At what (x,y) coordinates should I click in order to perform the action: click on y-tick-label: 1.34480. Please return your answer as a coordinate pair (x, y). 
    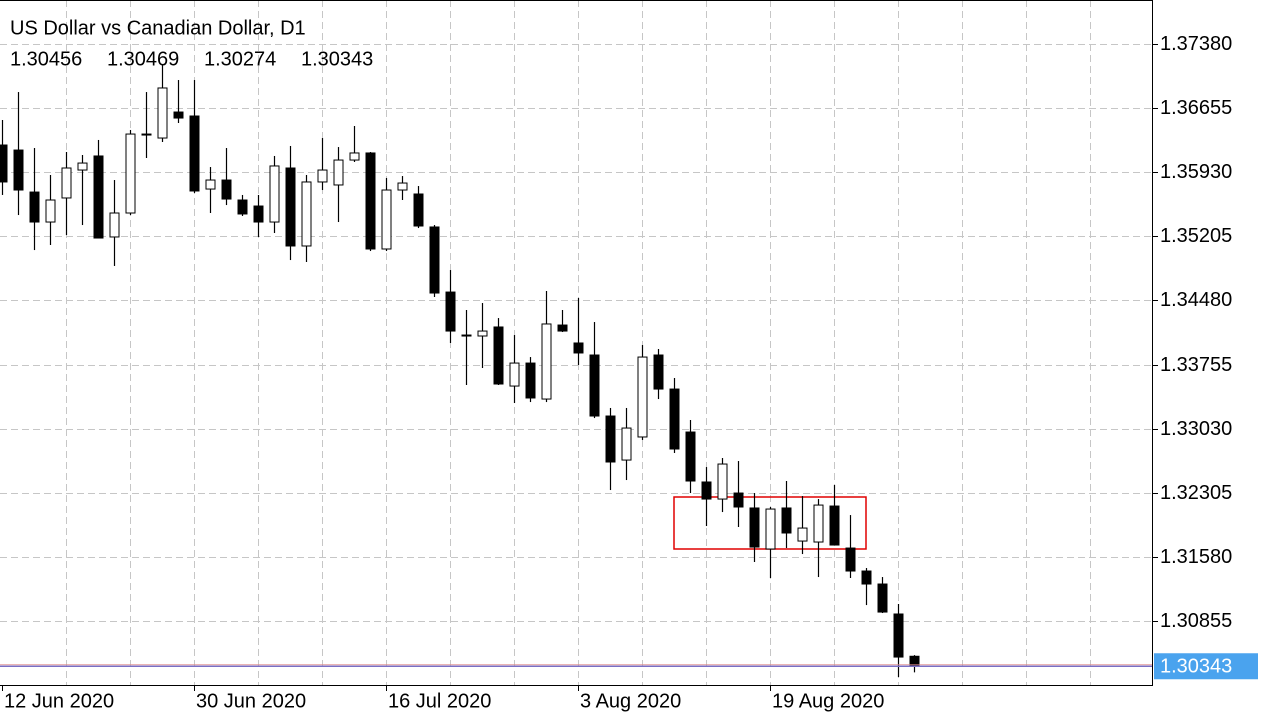
    Looking at the image, I should click on (1196, 300).